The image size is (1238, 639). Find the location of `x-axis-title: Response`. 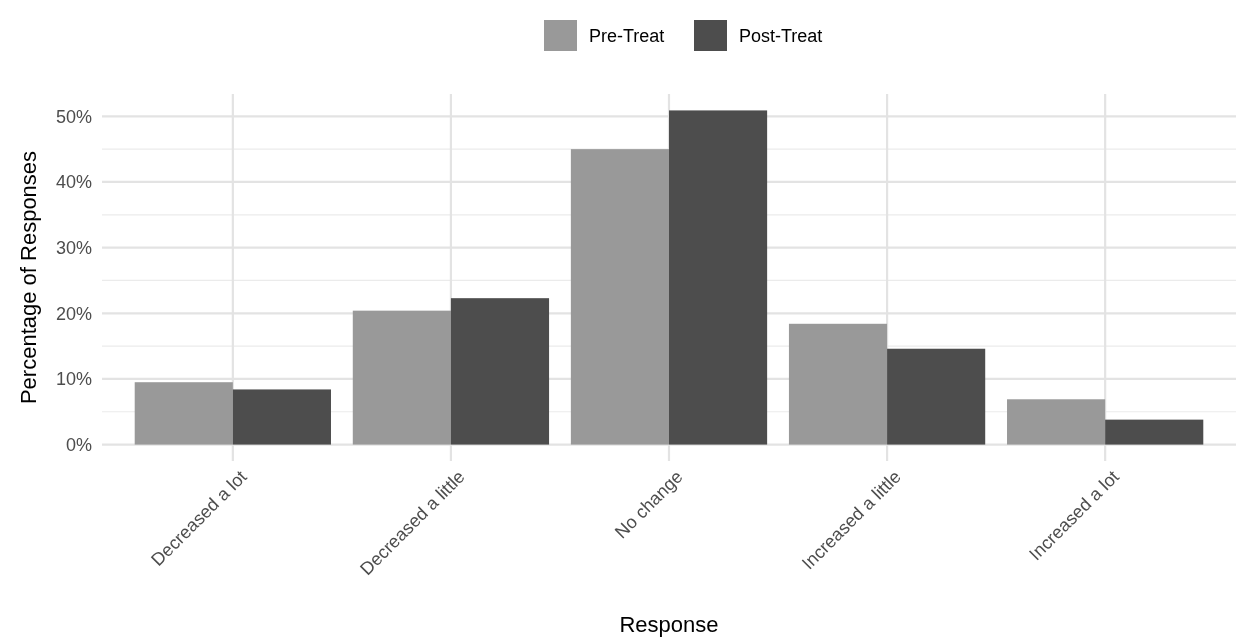

x-axis-title: Response is located at coordinates (669, 624).